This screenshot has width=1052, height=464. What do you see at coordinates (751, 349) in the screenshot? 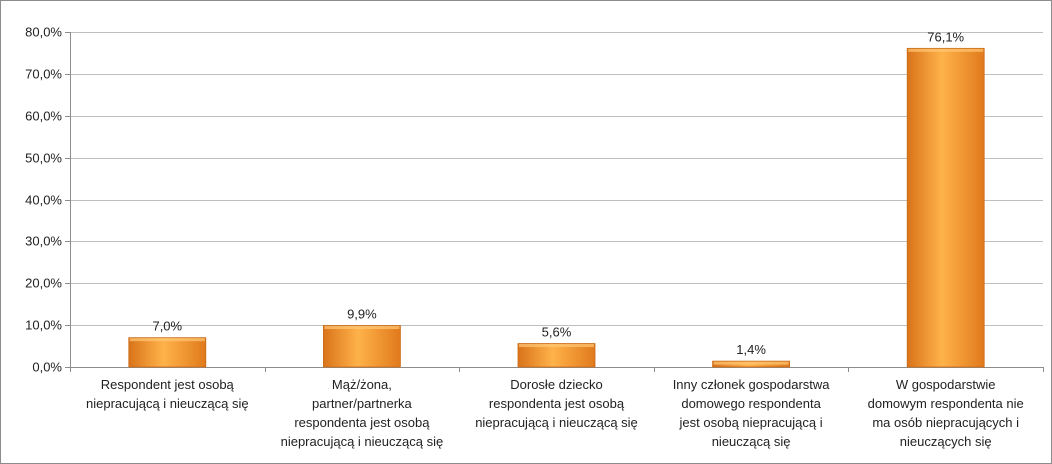
I see `data-label: 1,4%` at bounding box center [751, 349].